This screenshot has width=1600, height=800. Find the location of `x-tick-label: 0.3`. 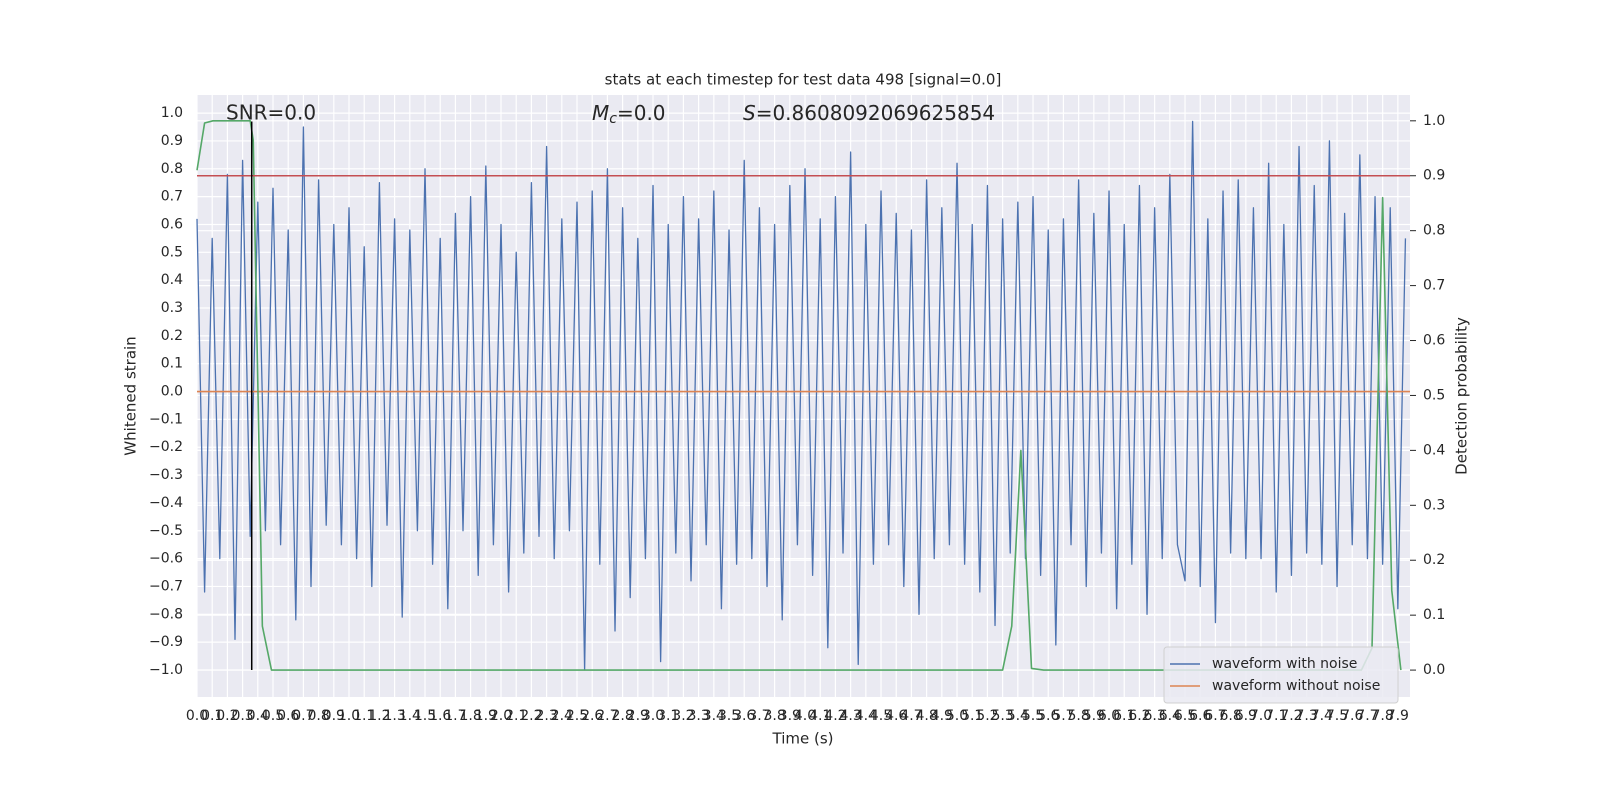

x-tick-label: 0.3 is located at coordinates (242, 716).